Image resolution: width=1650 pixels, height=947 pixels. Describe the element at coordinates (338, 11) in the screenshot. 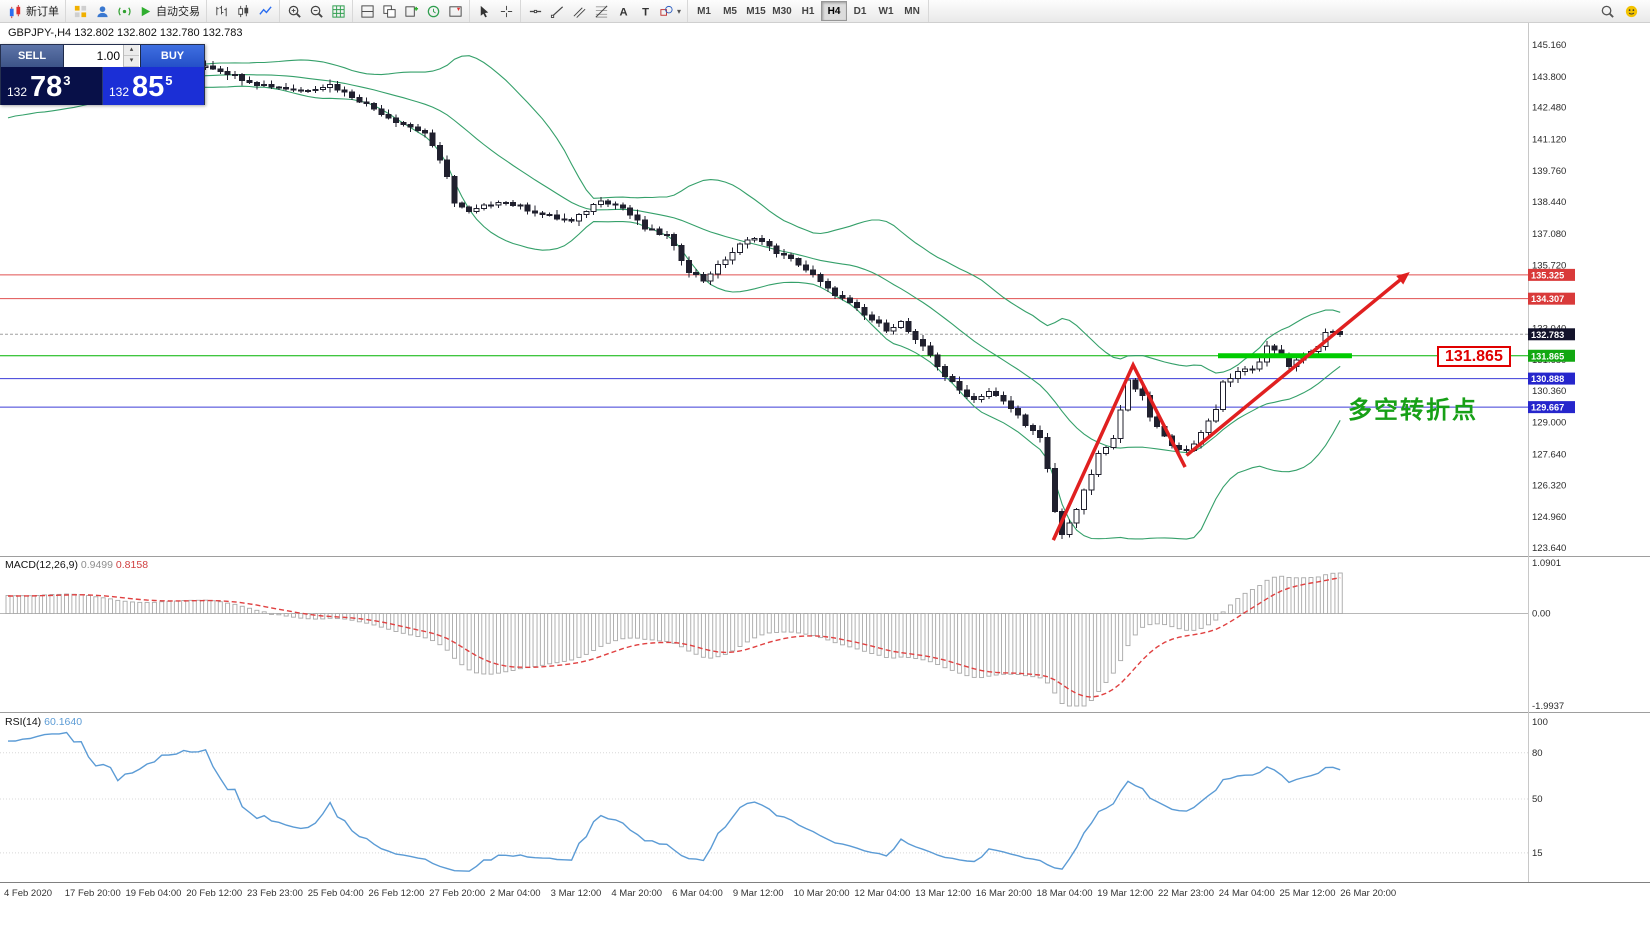

I see `grid-button` at that location.